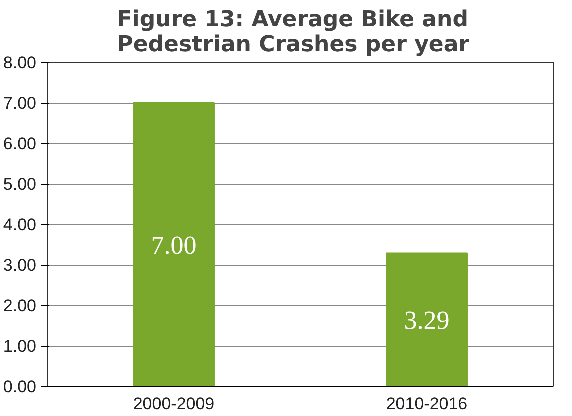  What do you see at coordinates (20, 387) in the screenshot?
I see `y-tick-label: 0.00` at bounding box center [20, 387].